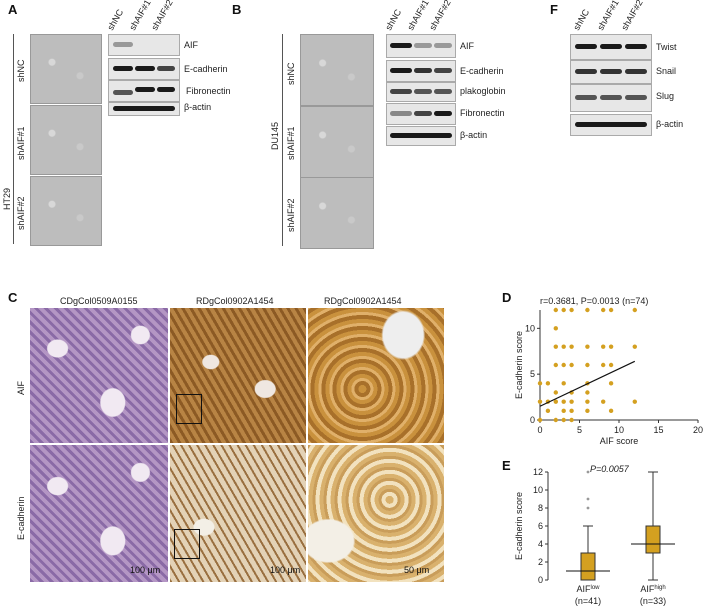 This screenshot has height=611, width=705. Describe the element at coordinates (206, 69) in the screenshot. I see `blot-label-a-1: E-cadherin` at that location.